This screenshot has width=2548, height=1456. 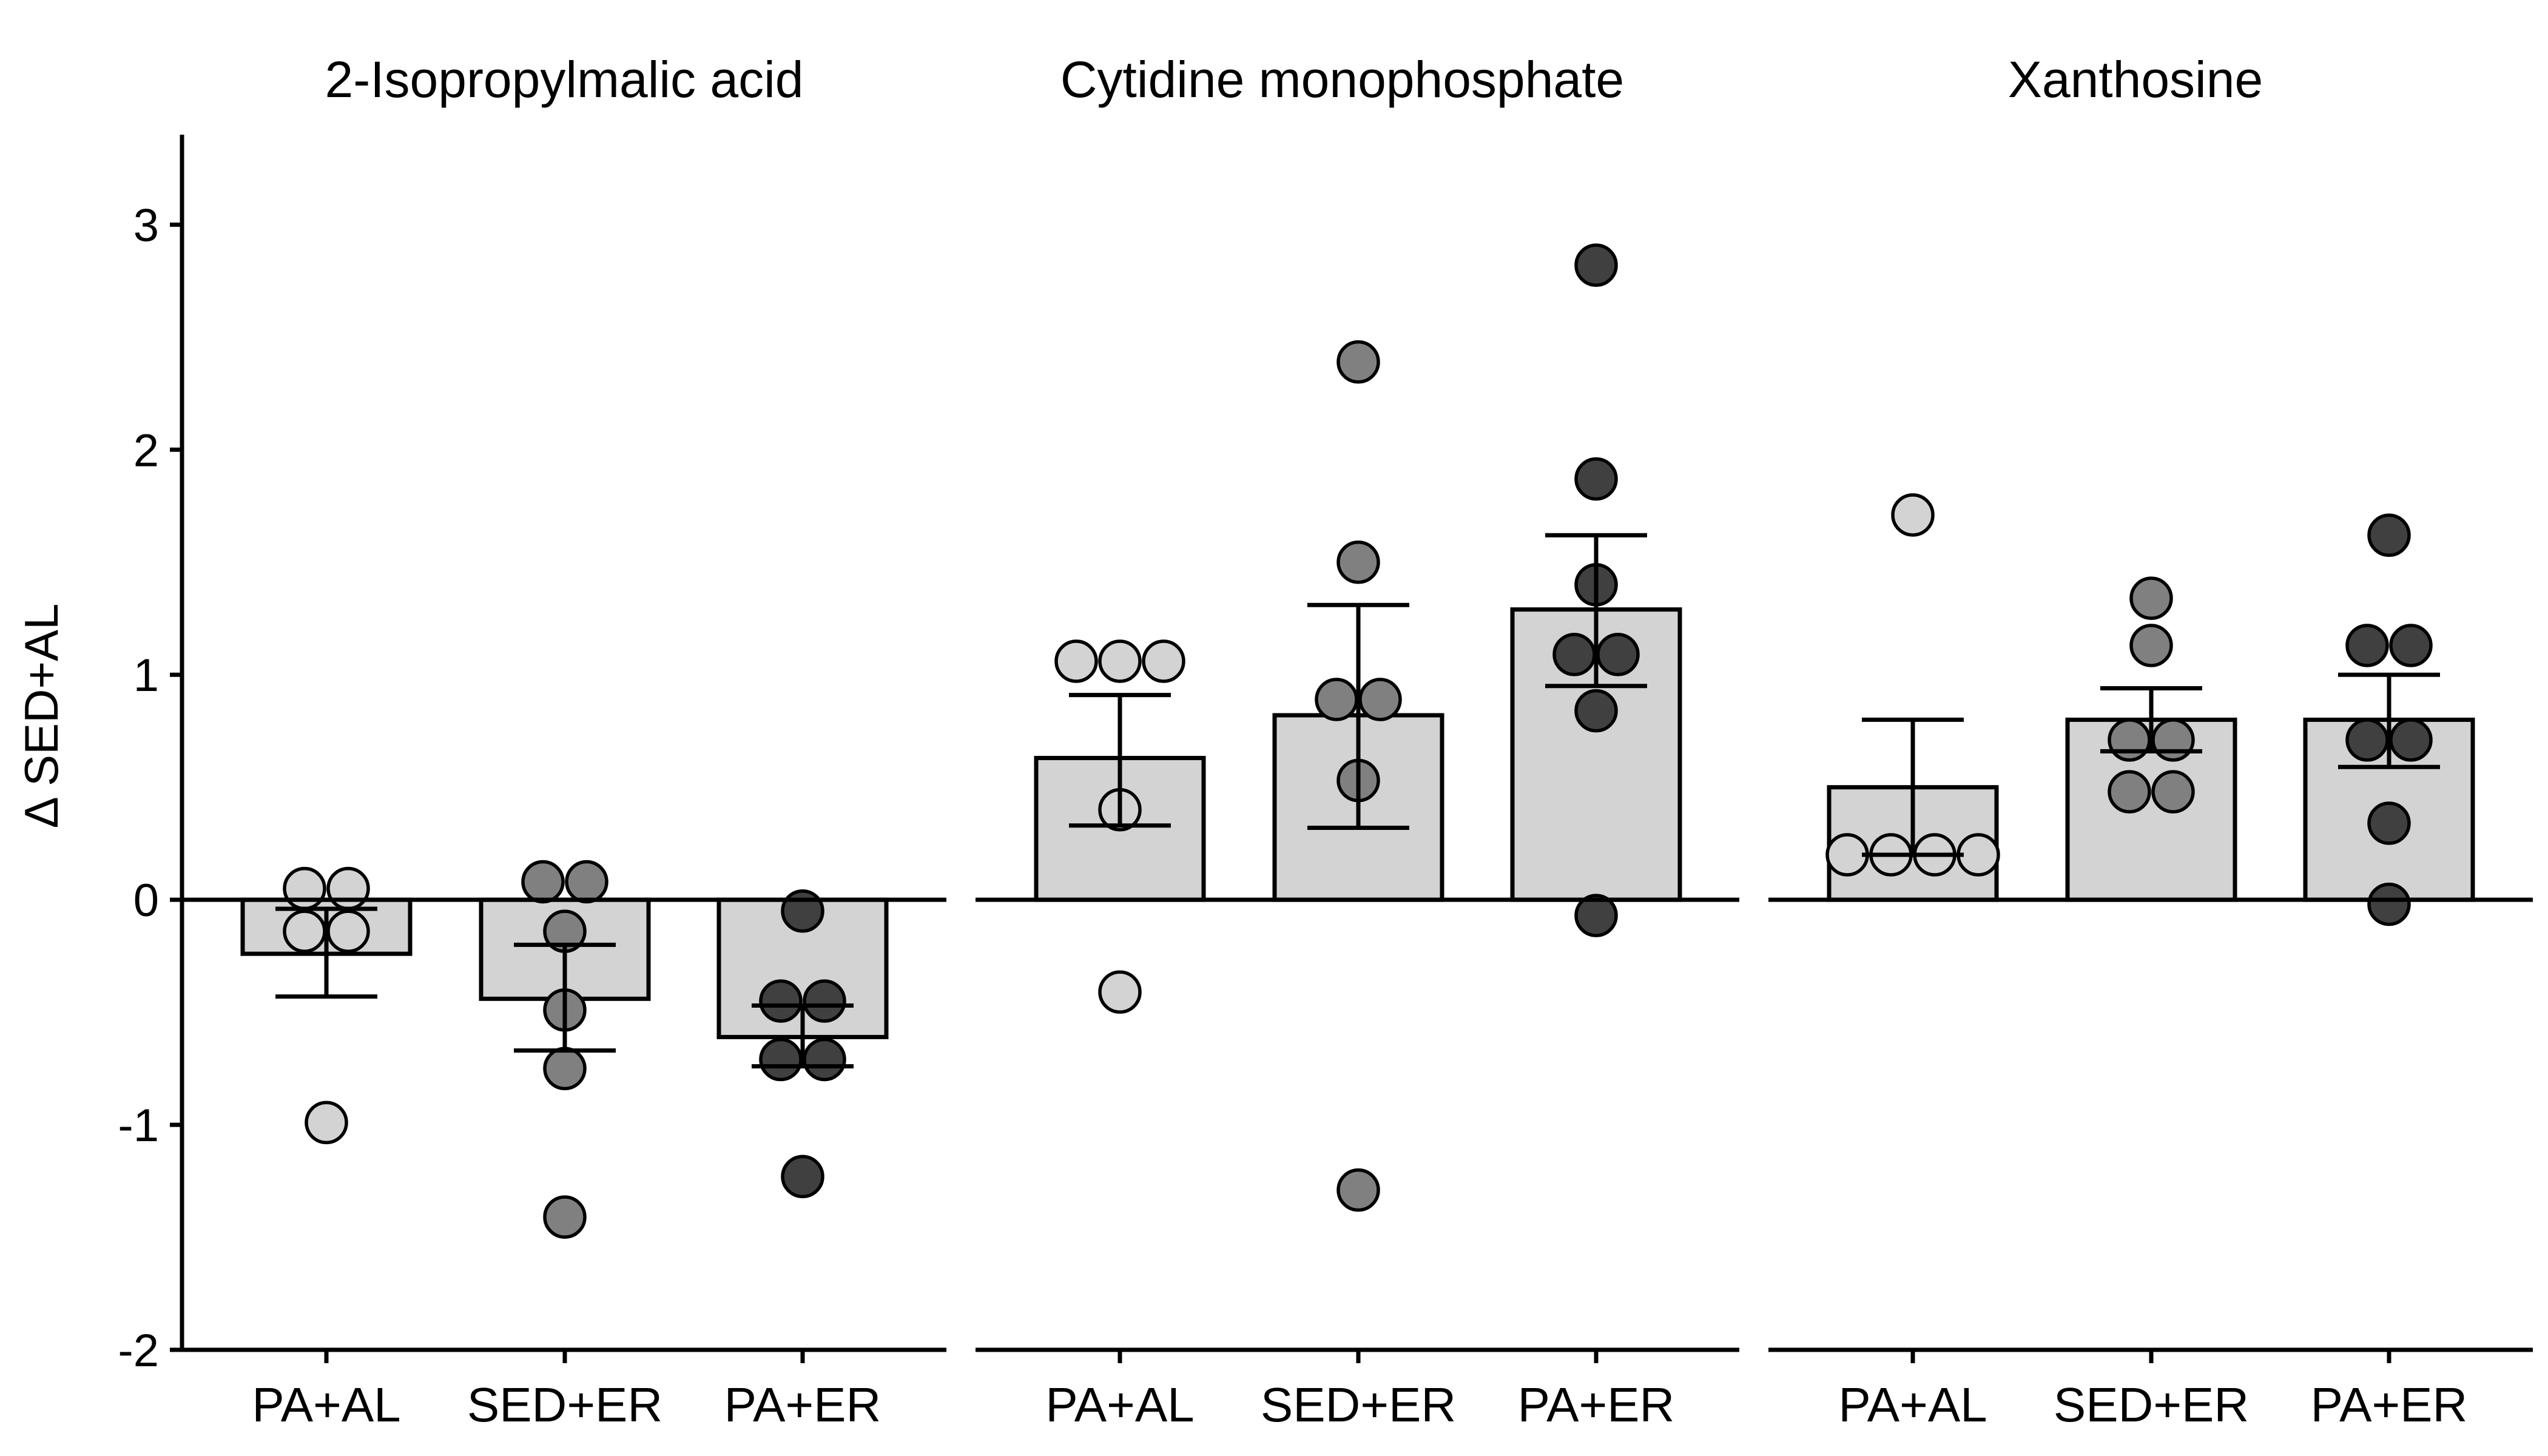 I want to click on y-tick-label: 1, so click(x=146, y=675).